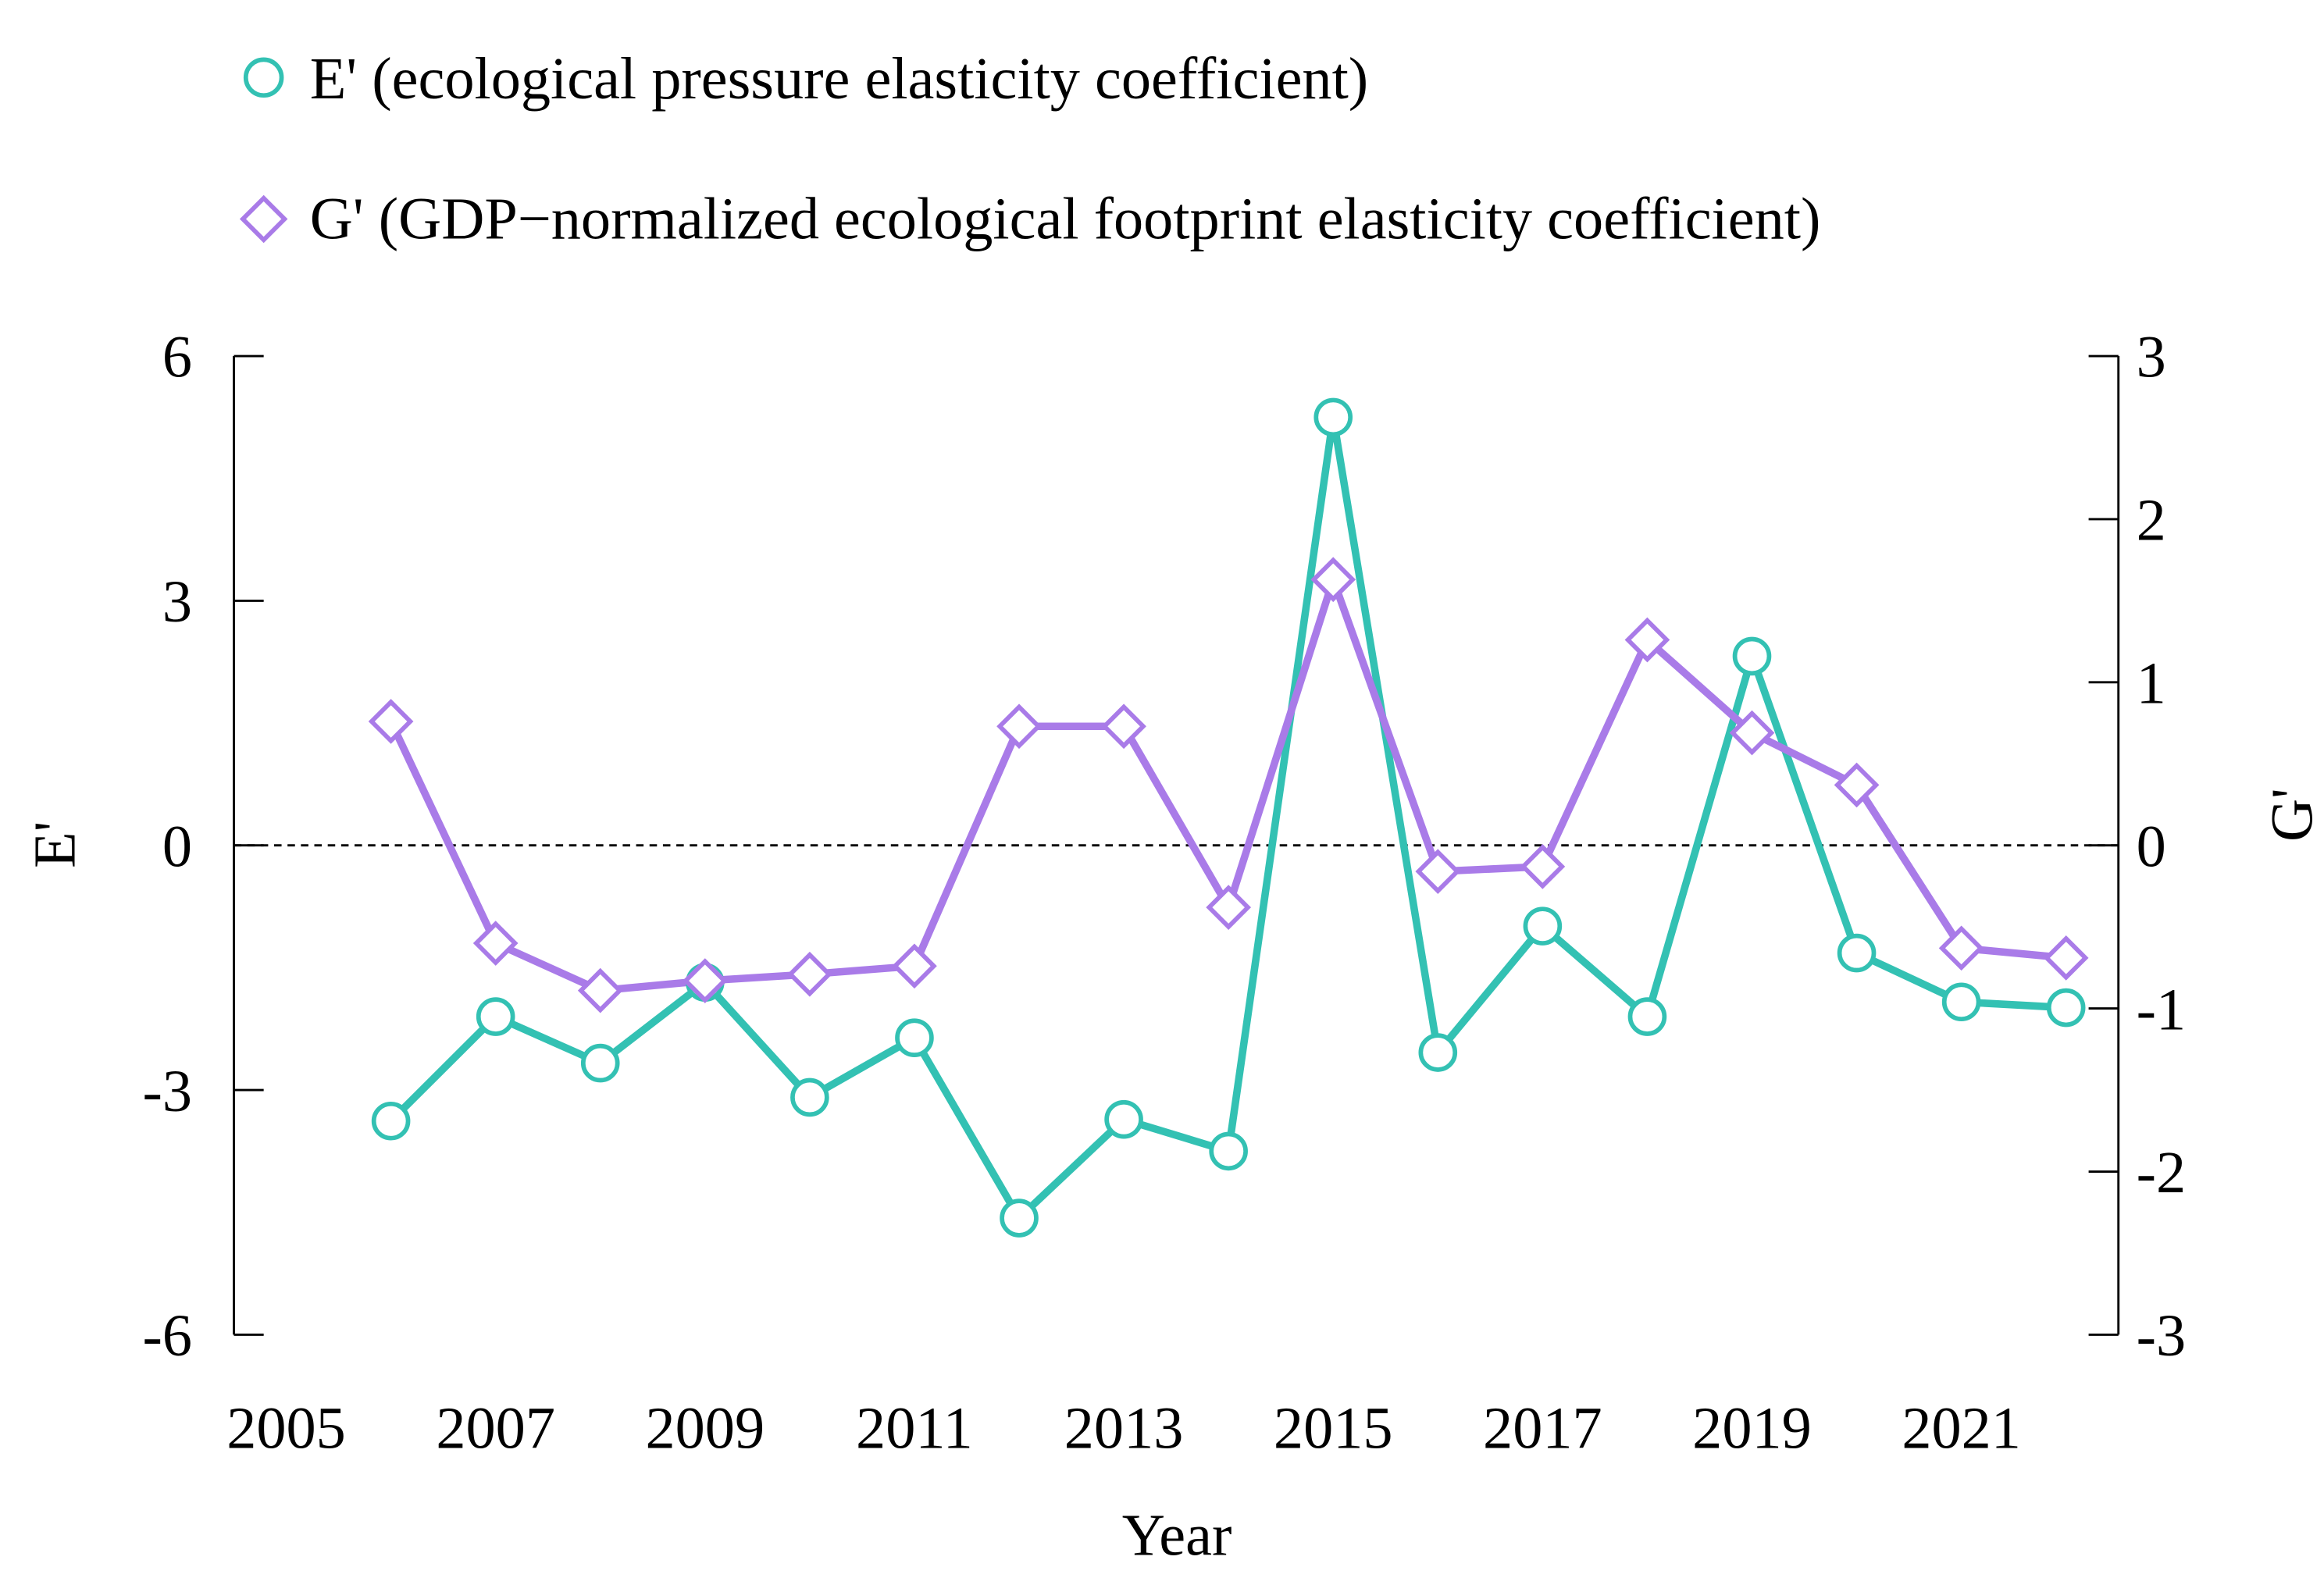  Describe the element at coordinates (1124, 1427) in the screenshot. I see `x-tick-label: 2013` at that location.